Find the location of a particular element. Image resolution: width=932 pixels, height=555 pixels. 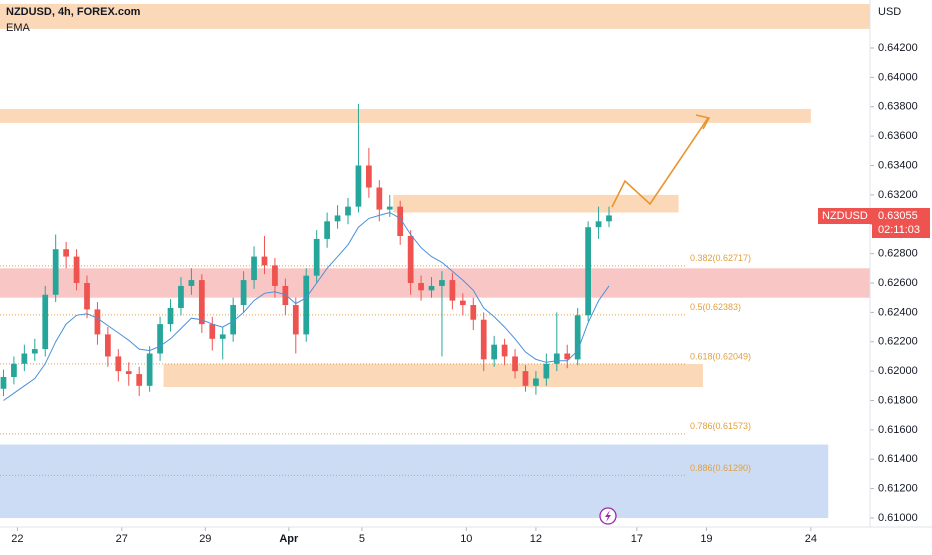

symbol-label: NZDUSD is located at coordinates (845, 216).